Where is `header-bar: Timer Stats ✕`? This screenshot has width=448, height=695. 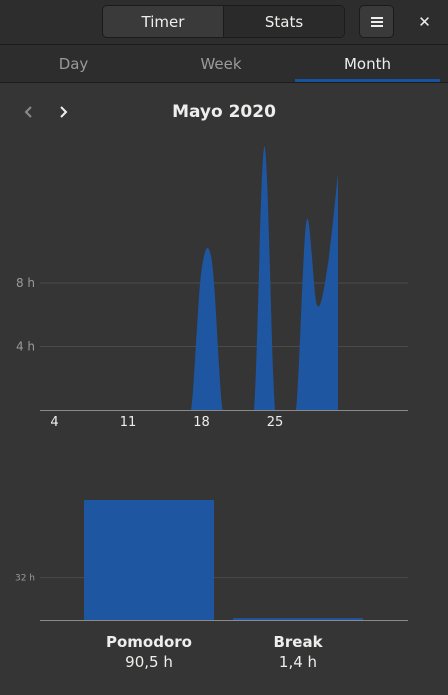 header-bar: Timer Stats ✕ is located at coordinates (224, 22).